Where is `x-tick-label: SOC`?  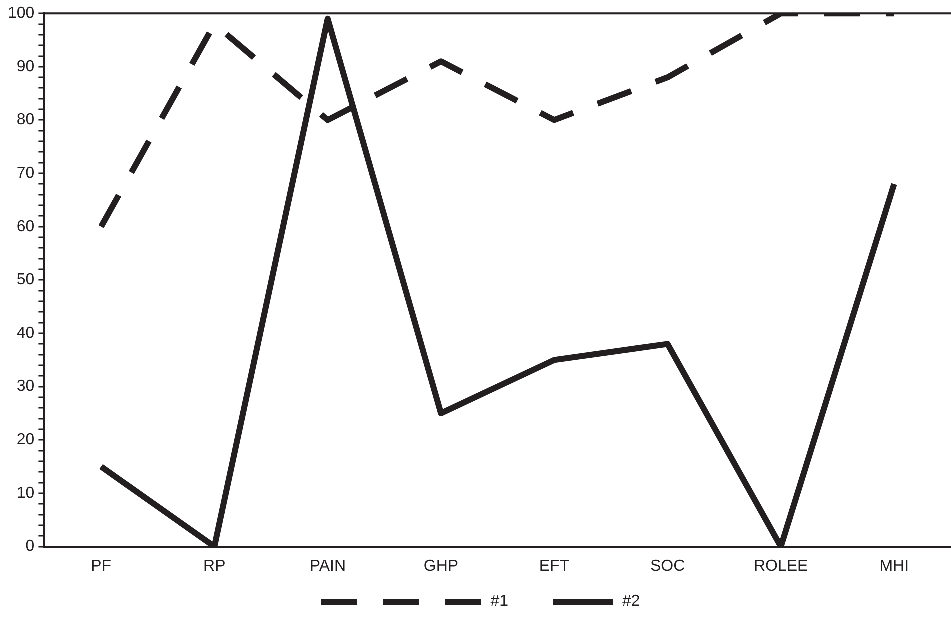
x-tick-label: SOC is located at coordinates (668, 566).